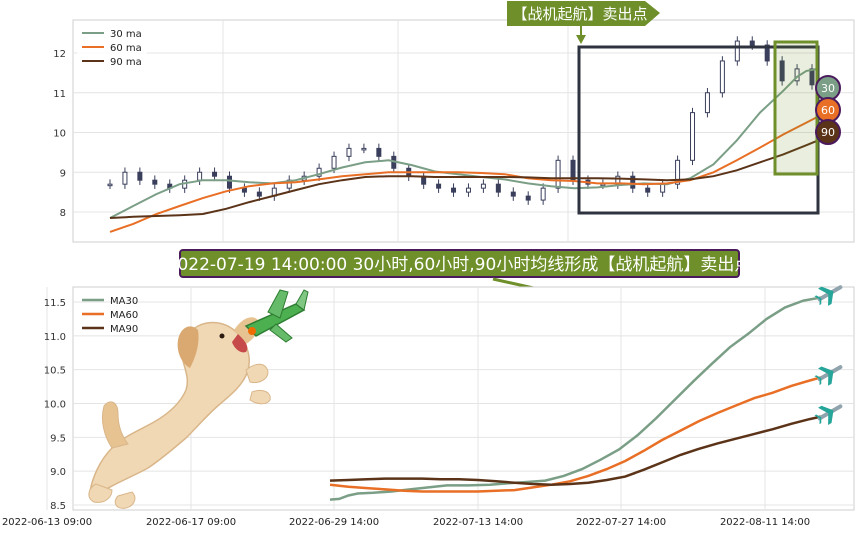  What do you see at coordinates (58, 472) in the screenshot?
I see `bottom-y-tick-label: 9.0` at bounding box center [58, 472].